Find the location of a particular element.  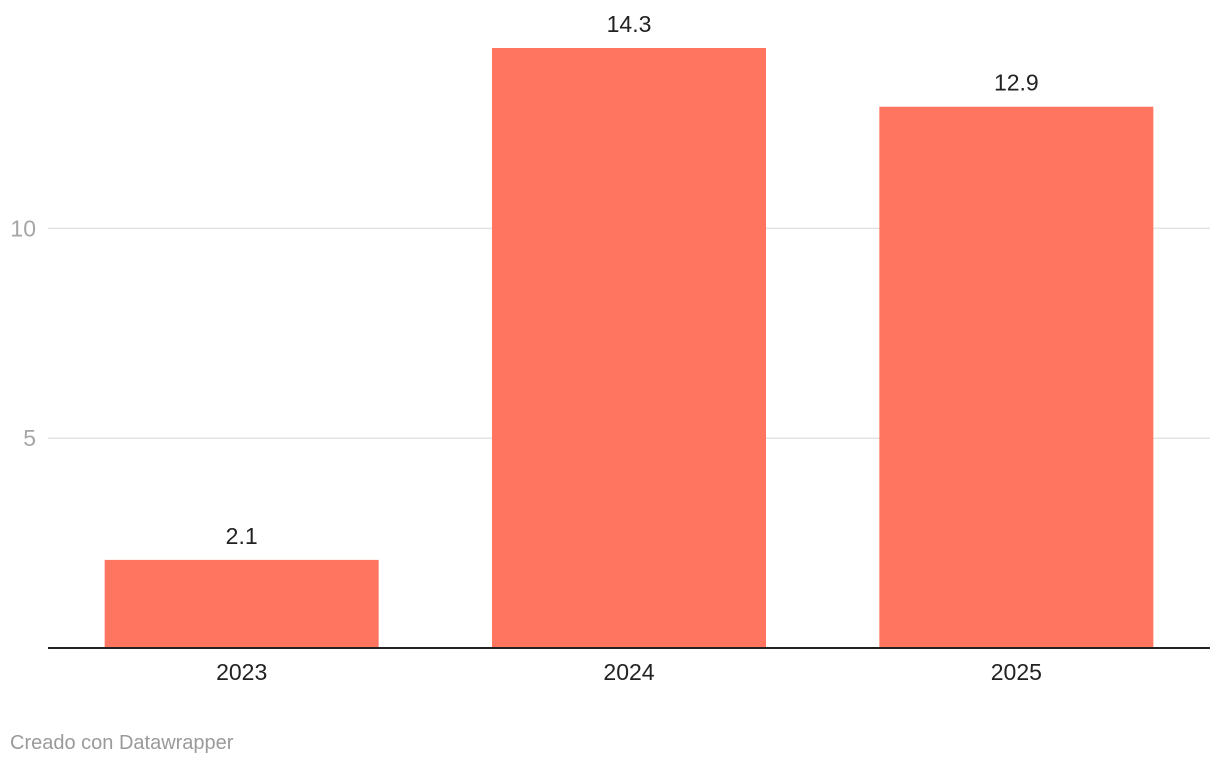

value-label-2025: 12.9 is located at coordinates (1016, 83).